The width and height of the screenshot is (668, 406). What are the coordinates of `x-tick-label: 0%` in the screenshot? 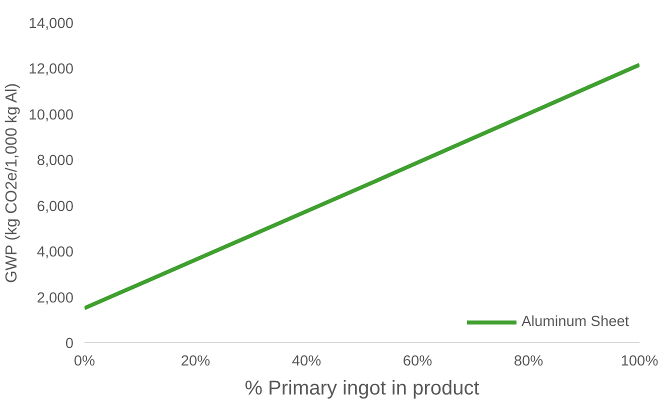 It's located at (85, 362).